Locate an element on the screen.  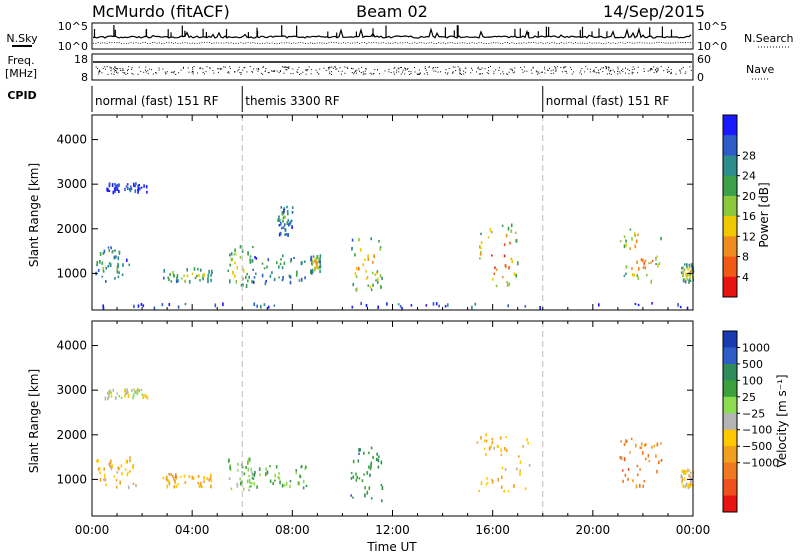
nsearch-tick-bottom: 10^0 is located at coordinates (712, 46).